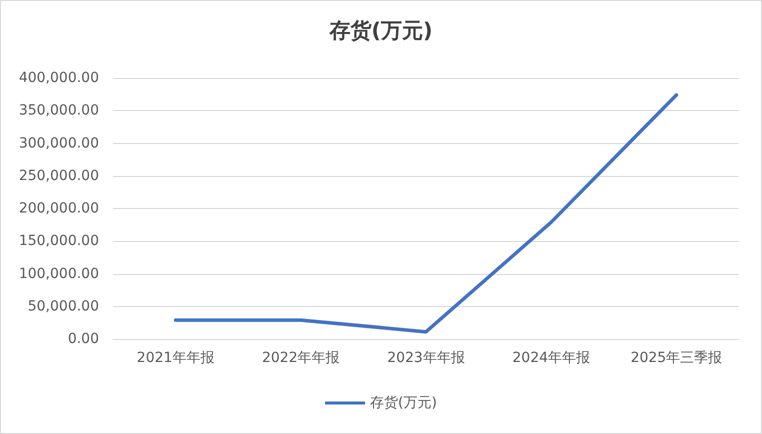 This screenshot has height=434, width=762. I want to click on y-tick-label: 300,000.00, so click(58, 143).